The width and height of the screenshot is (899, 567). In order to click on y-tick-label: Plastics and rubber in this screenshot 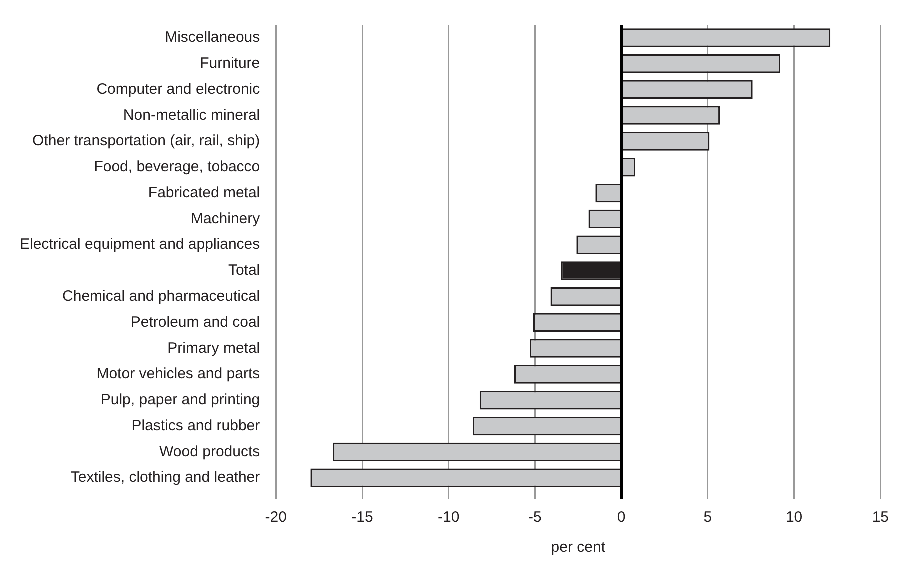, I will do `click(196, 425)`.